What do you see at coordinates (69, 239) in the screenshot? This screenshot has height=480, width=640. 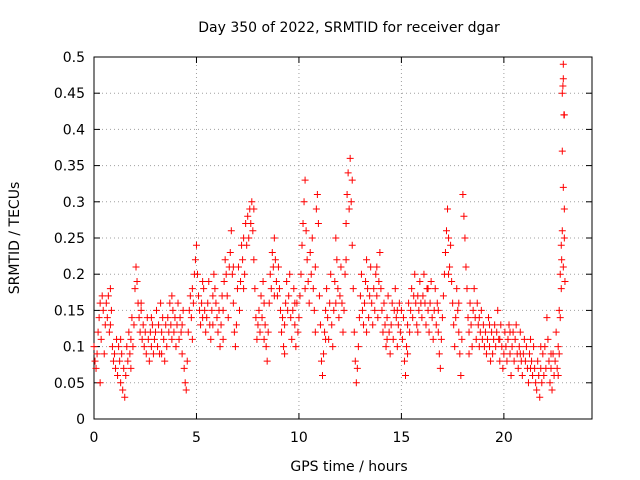 I see `y-tick-label: 0.25` at bounding box center [69, 239].